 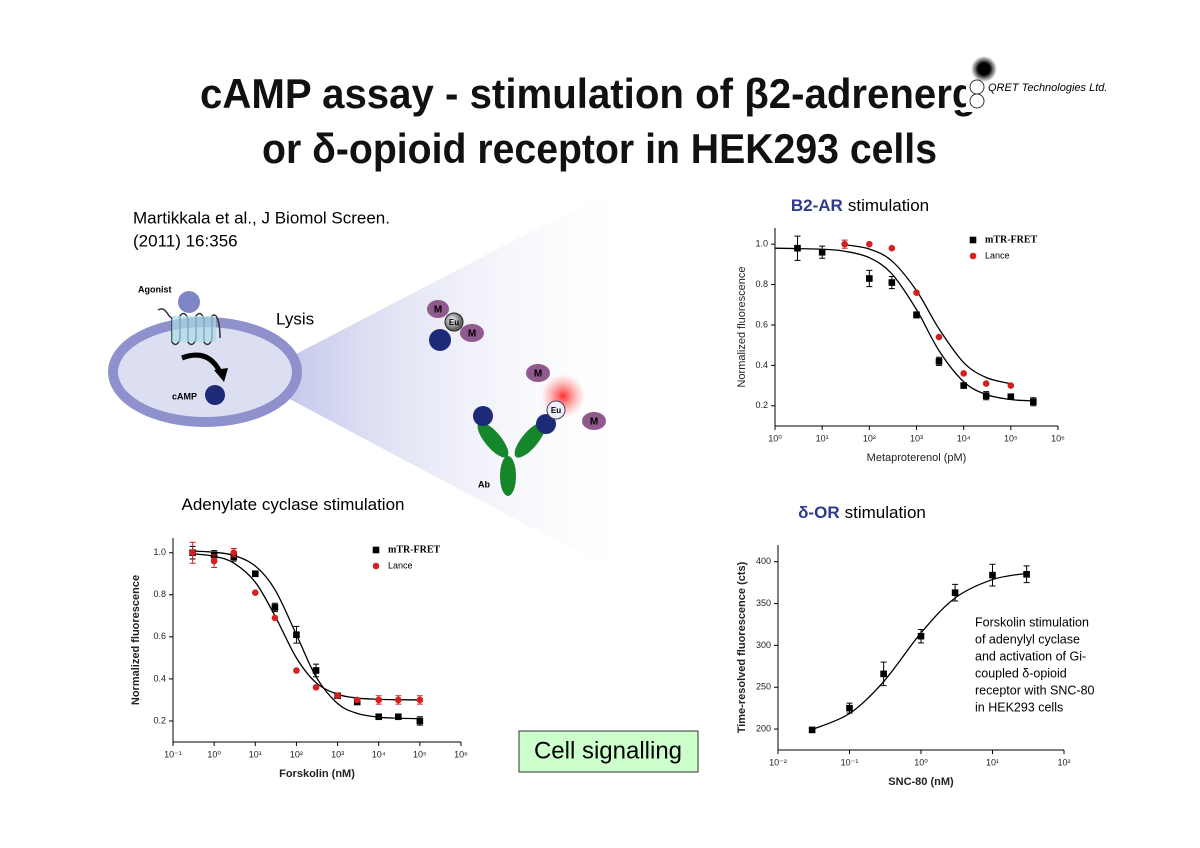 I want to click on y-tick-label: 0.8, so click(x=761, y=284).